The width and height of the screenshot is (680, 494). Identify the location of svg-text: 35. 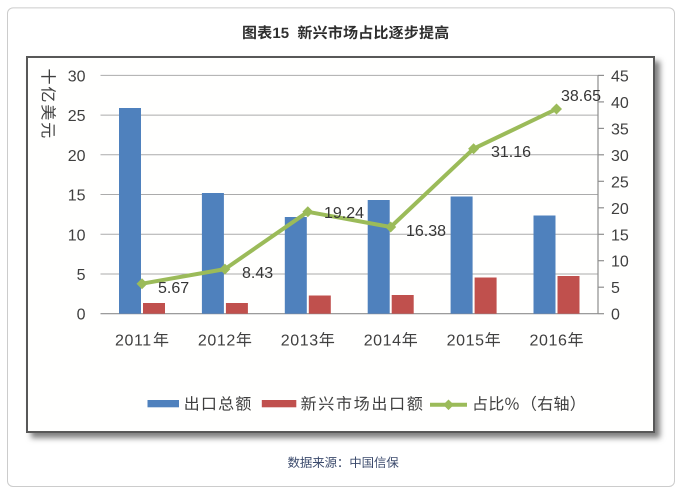
(620, 129).